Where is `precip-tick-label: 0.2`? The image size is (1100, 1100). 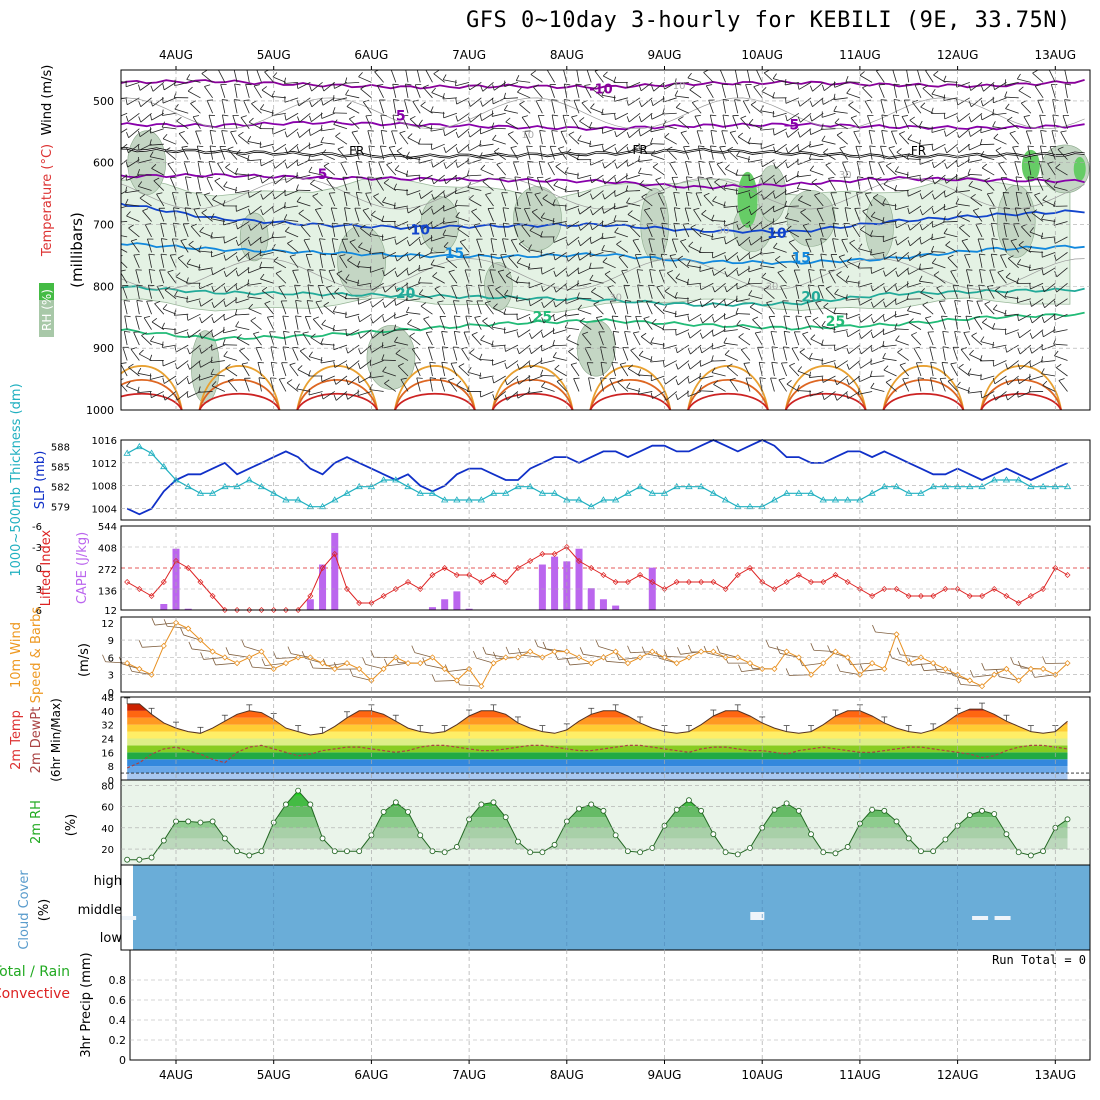
precip-tick-label: 0.2 is located at coordinates (118, 1040).